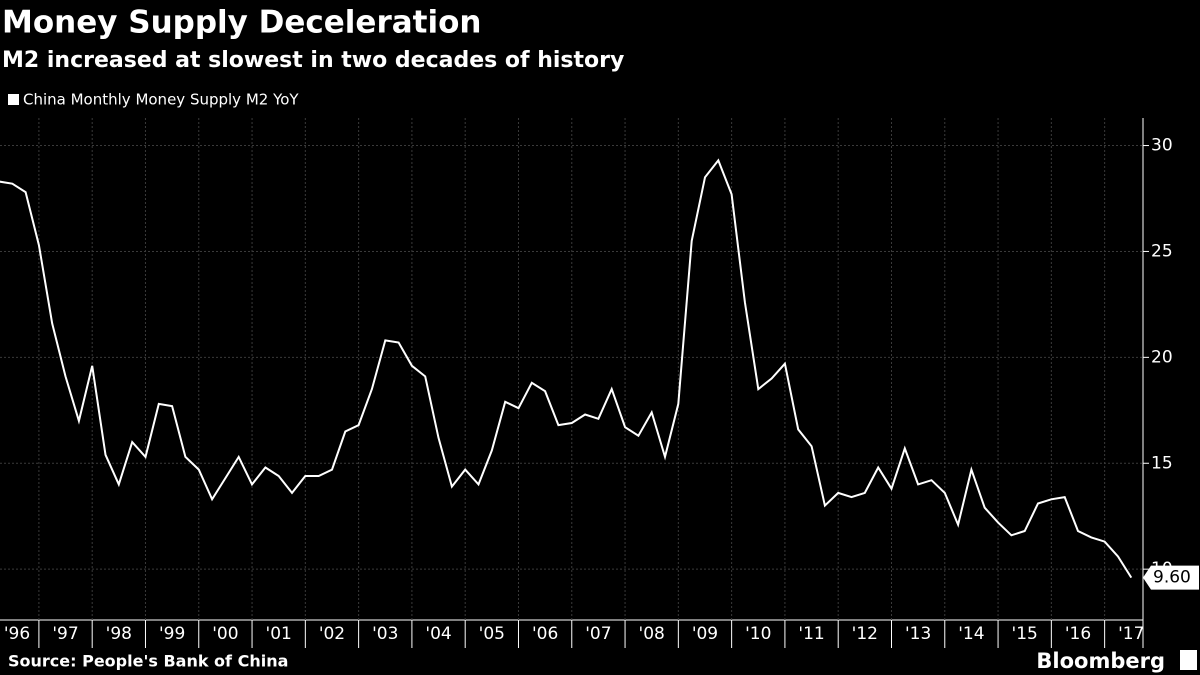 The height and width of the screenshot is (675, 1200). Describe the element at coordinates (1078, 634) in the screenshot. I see `x-tick-label: '16` at that location.